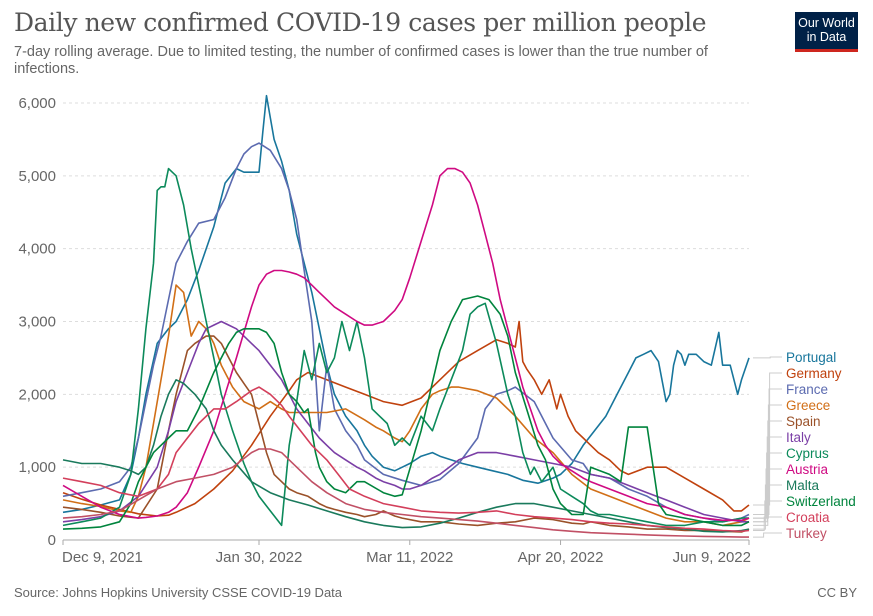 This screenshot has height=616, width=873. I want to click on y-tick-label: 0, so click(52, 540).